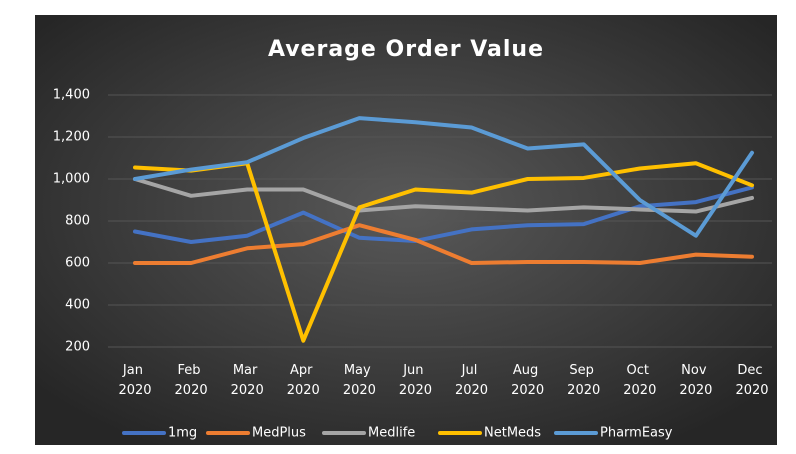 This screenshot has height=454, width=796. I want to click on x-tick-label: Jun 2020, so click(415, 380).